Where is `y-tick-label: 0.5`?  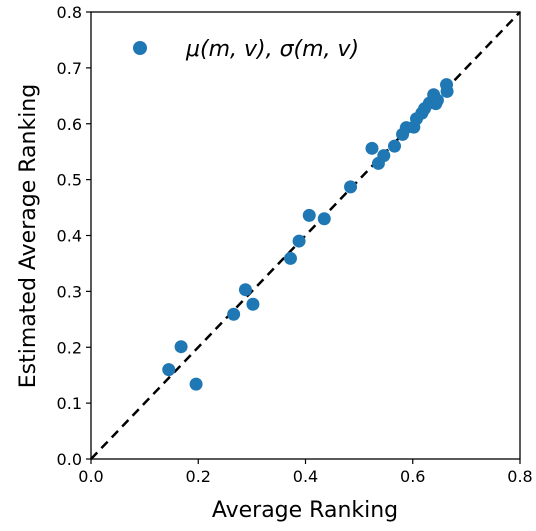
y-tick-label: 0.5 is located at coordinates (69, 180).